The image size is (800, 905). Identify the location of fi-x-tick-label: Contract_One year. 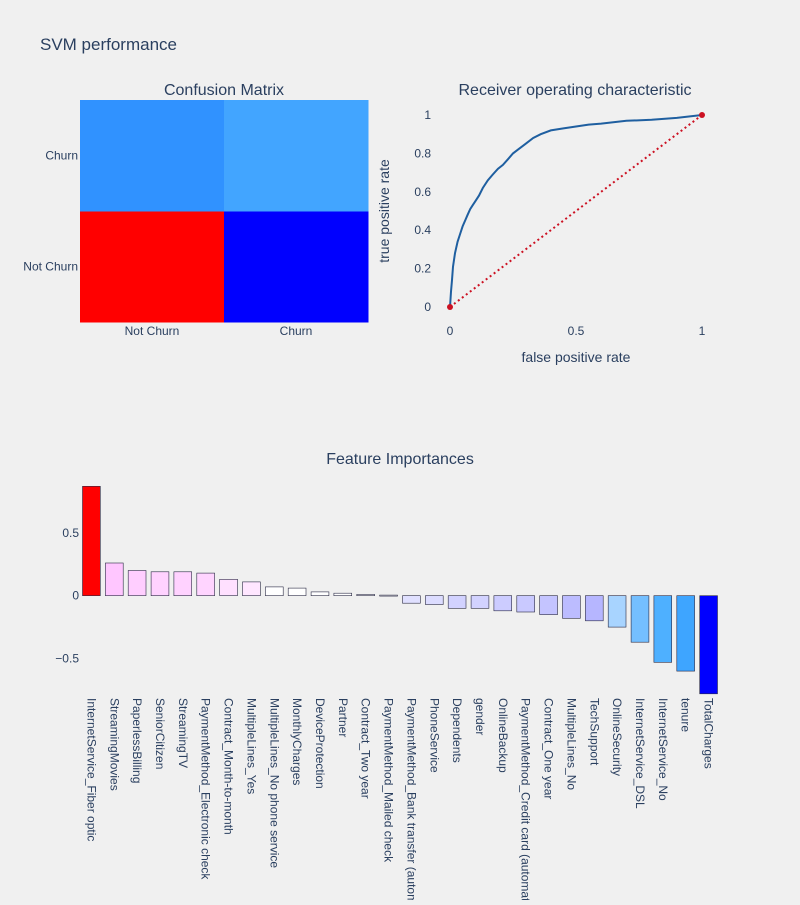
(549, 748).